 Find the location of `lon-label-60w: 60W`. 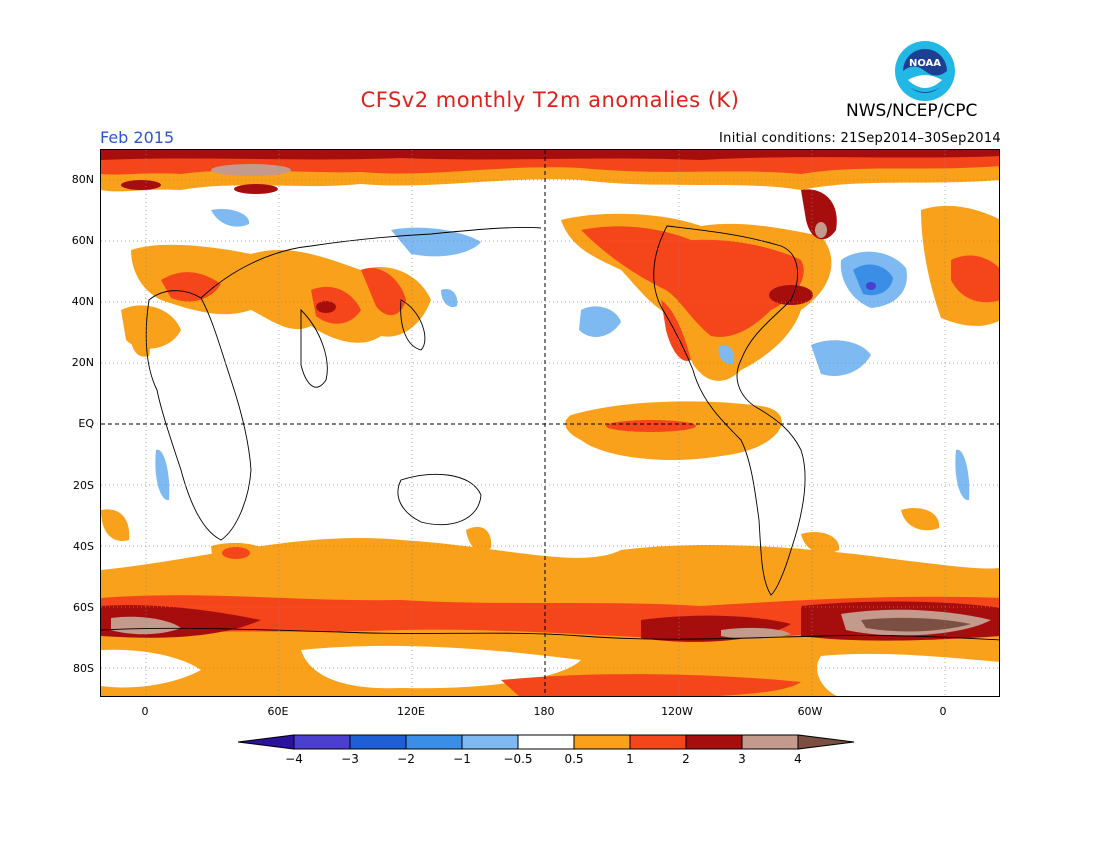

lon-label-60w: 60W is located at coordinates (810, 711).